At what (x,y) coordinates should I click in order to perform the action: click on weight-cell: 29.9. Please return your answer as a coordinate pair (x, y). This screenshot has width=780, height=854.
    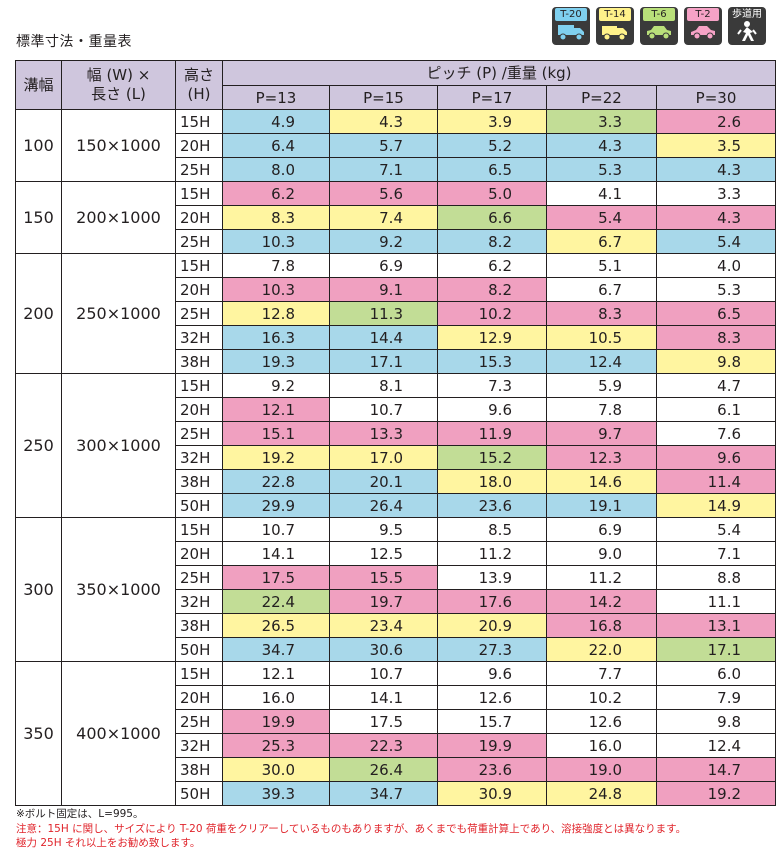
    Looking at the image, I should click on (276, 505).